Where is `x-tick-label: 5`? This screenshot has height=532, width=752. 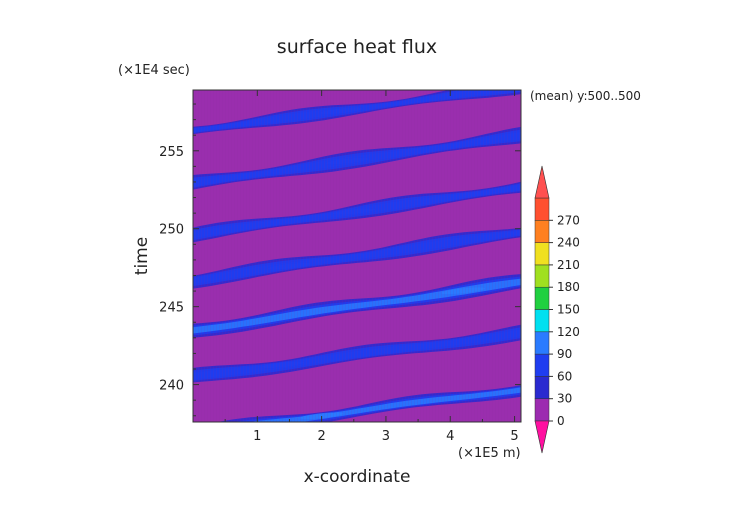 x-tick-label: 5 is located at coordinates (514, 436).